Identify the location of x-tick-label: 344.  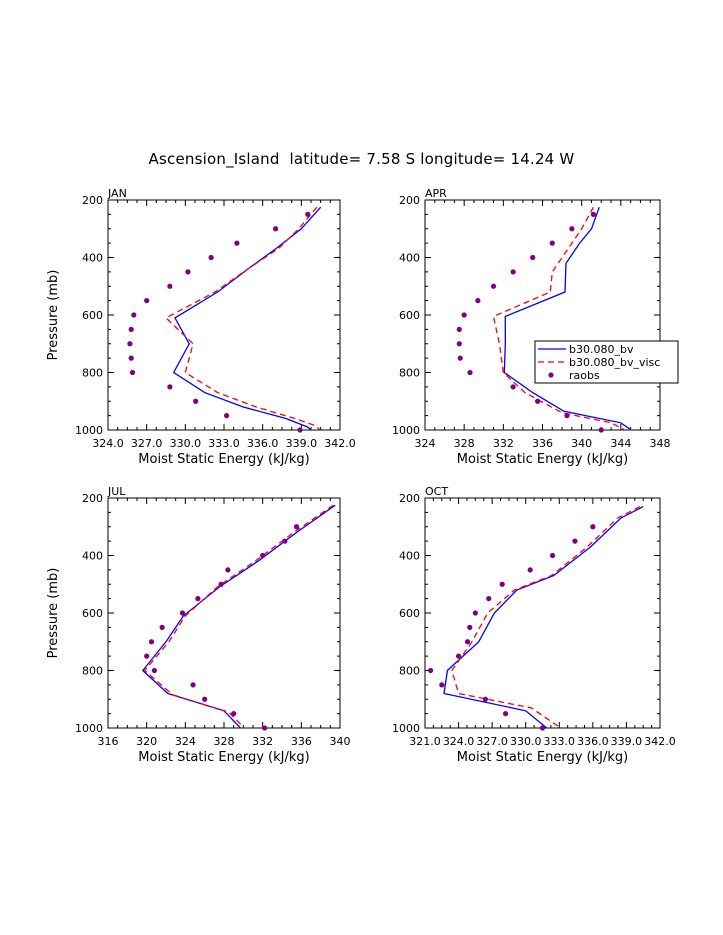
(620, 443).